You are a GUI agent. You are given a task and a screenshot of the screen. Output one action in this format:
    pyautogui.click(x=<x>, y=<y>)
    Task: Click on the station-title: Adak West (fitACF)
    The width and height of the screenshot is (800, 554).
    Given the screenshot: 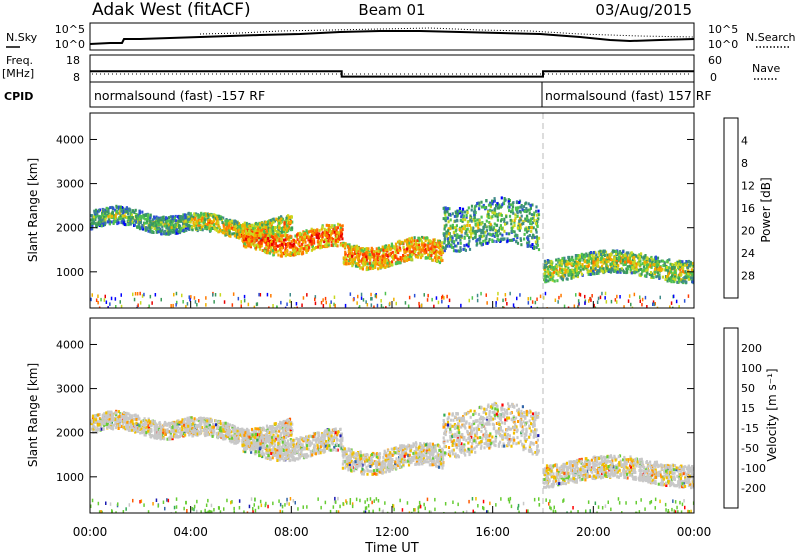 What is the action you would take?
    pyautogui.click(x=171, y=10)
    